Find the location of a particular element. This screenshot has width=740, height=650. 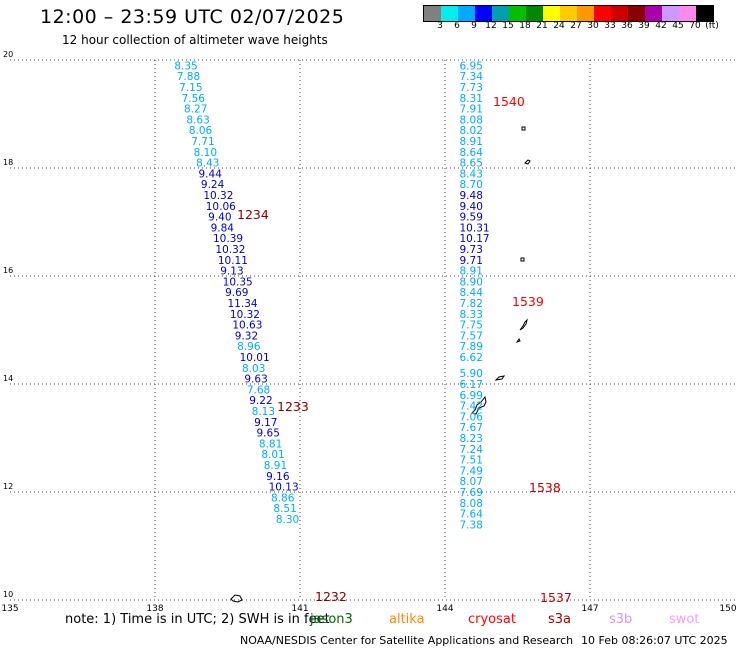

wave-height-value: 7.88 is located at coordinates (188, 77).